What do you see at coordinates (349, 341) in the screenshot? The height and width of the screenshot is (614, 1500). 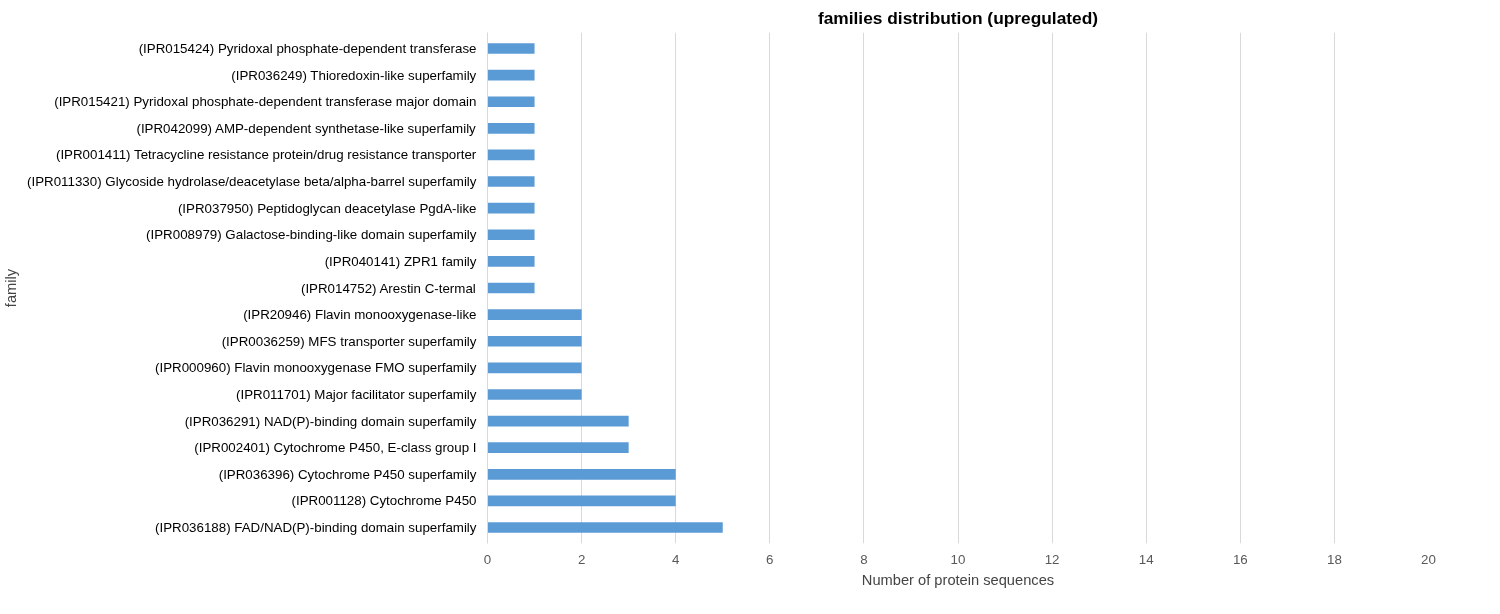 I see `y-tick-label: (IPR0036259) MFS transporter superfamily` at bounding box center [349, 341].